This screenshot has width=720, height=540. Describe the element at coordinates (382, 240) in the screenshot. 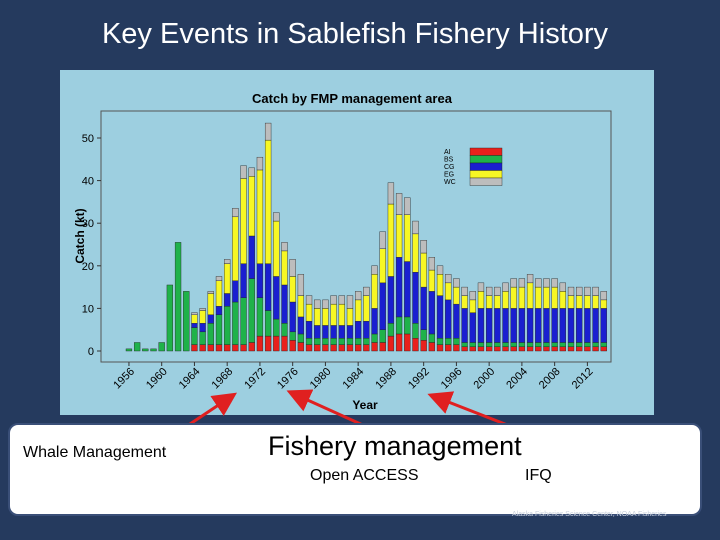

I see `bar-wc-1987` at that location.